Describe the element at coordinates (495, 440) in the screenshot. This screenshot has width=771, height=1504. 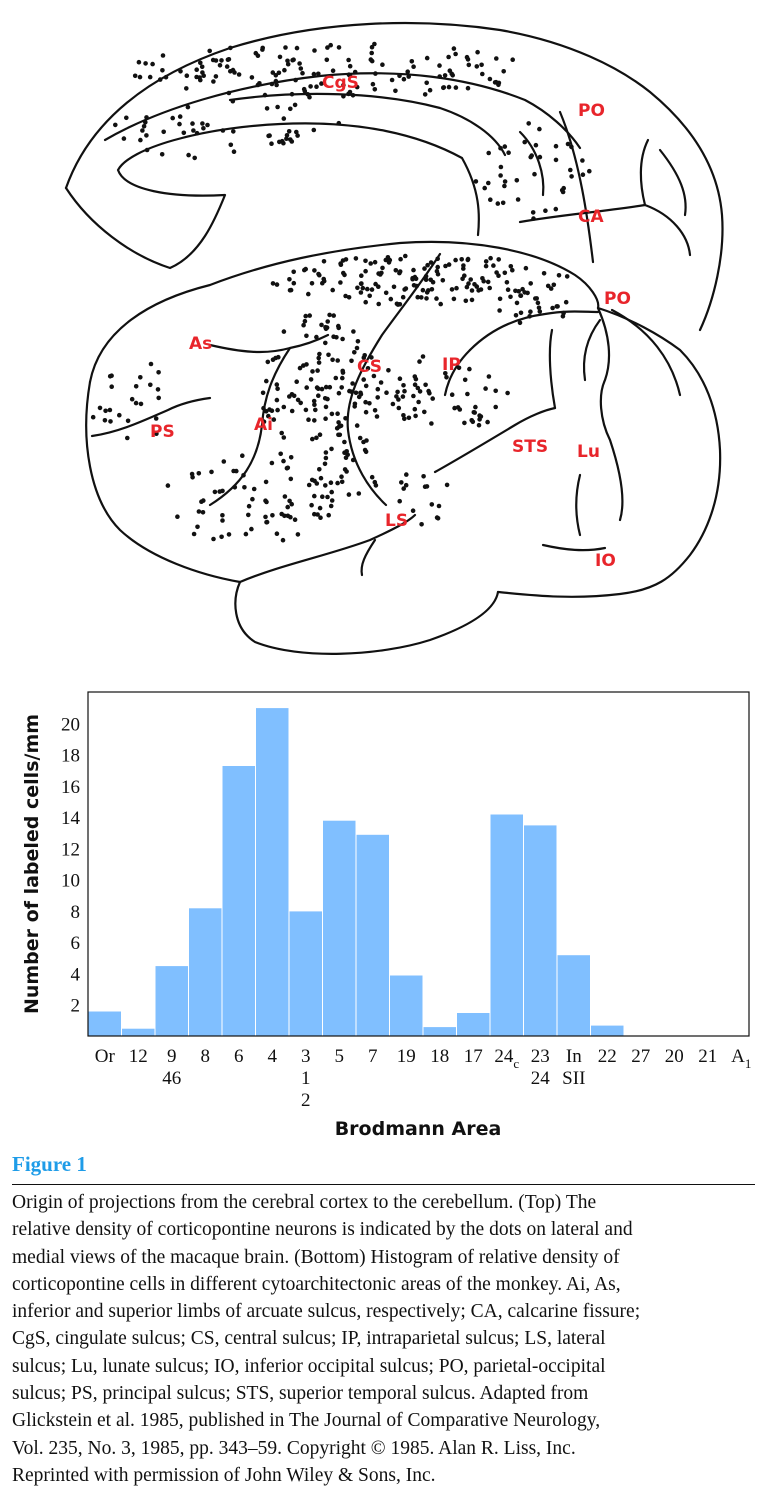
I see `superior-temporal` at that location.